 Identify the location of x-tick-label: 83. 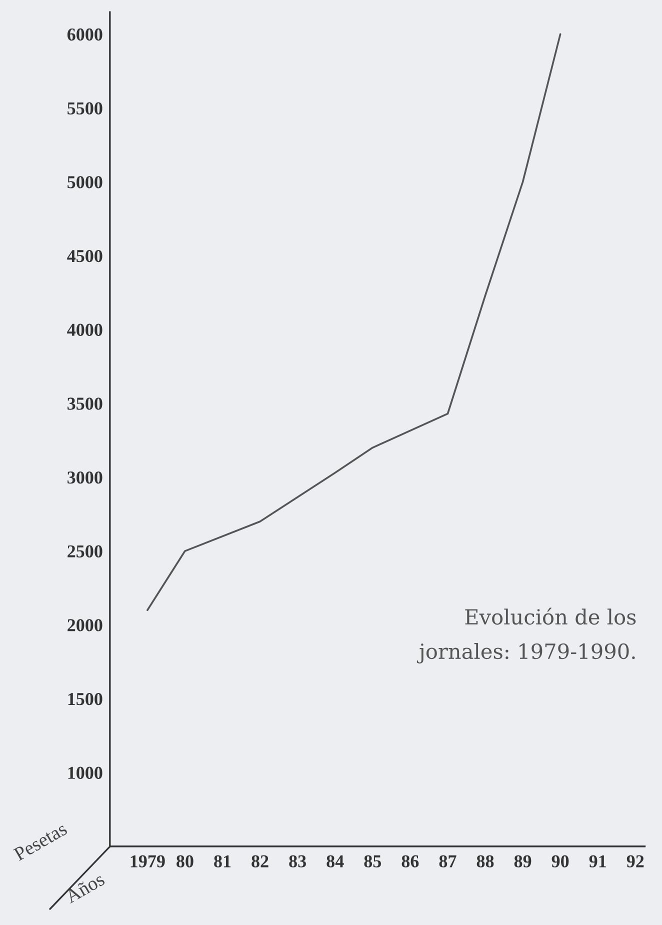
(297, 861).